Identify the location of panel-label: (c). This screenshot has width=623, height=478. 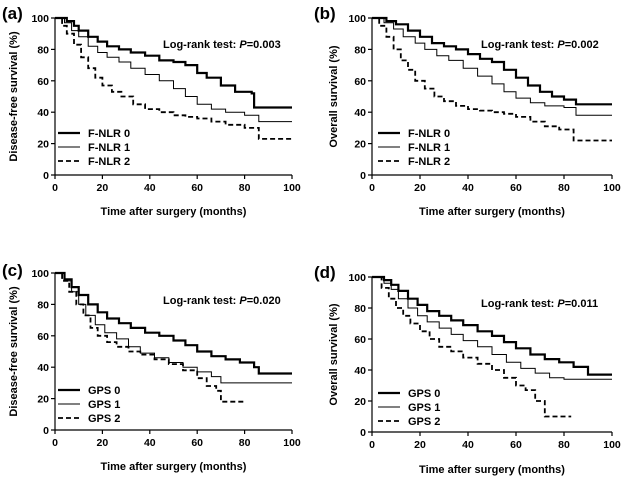
(12, 270).